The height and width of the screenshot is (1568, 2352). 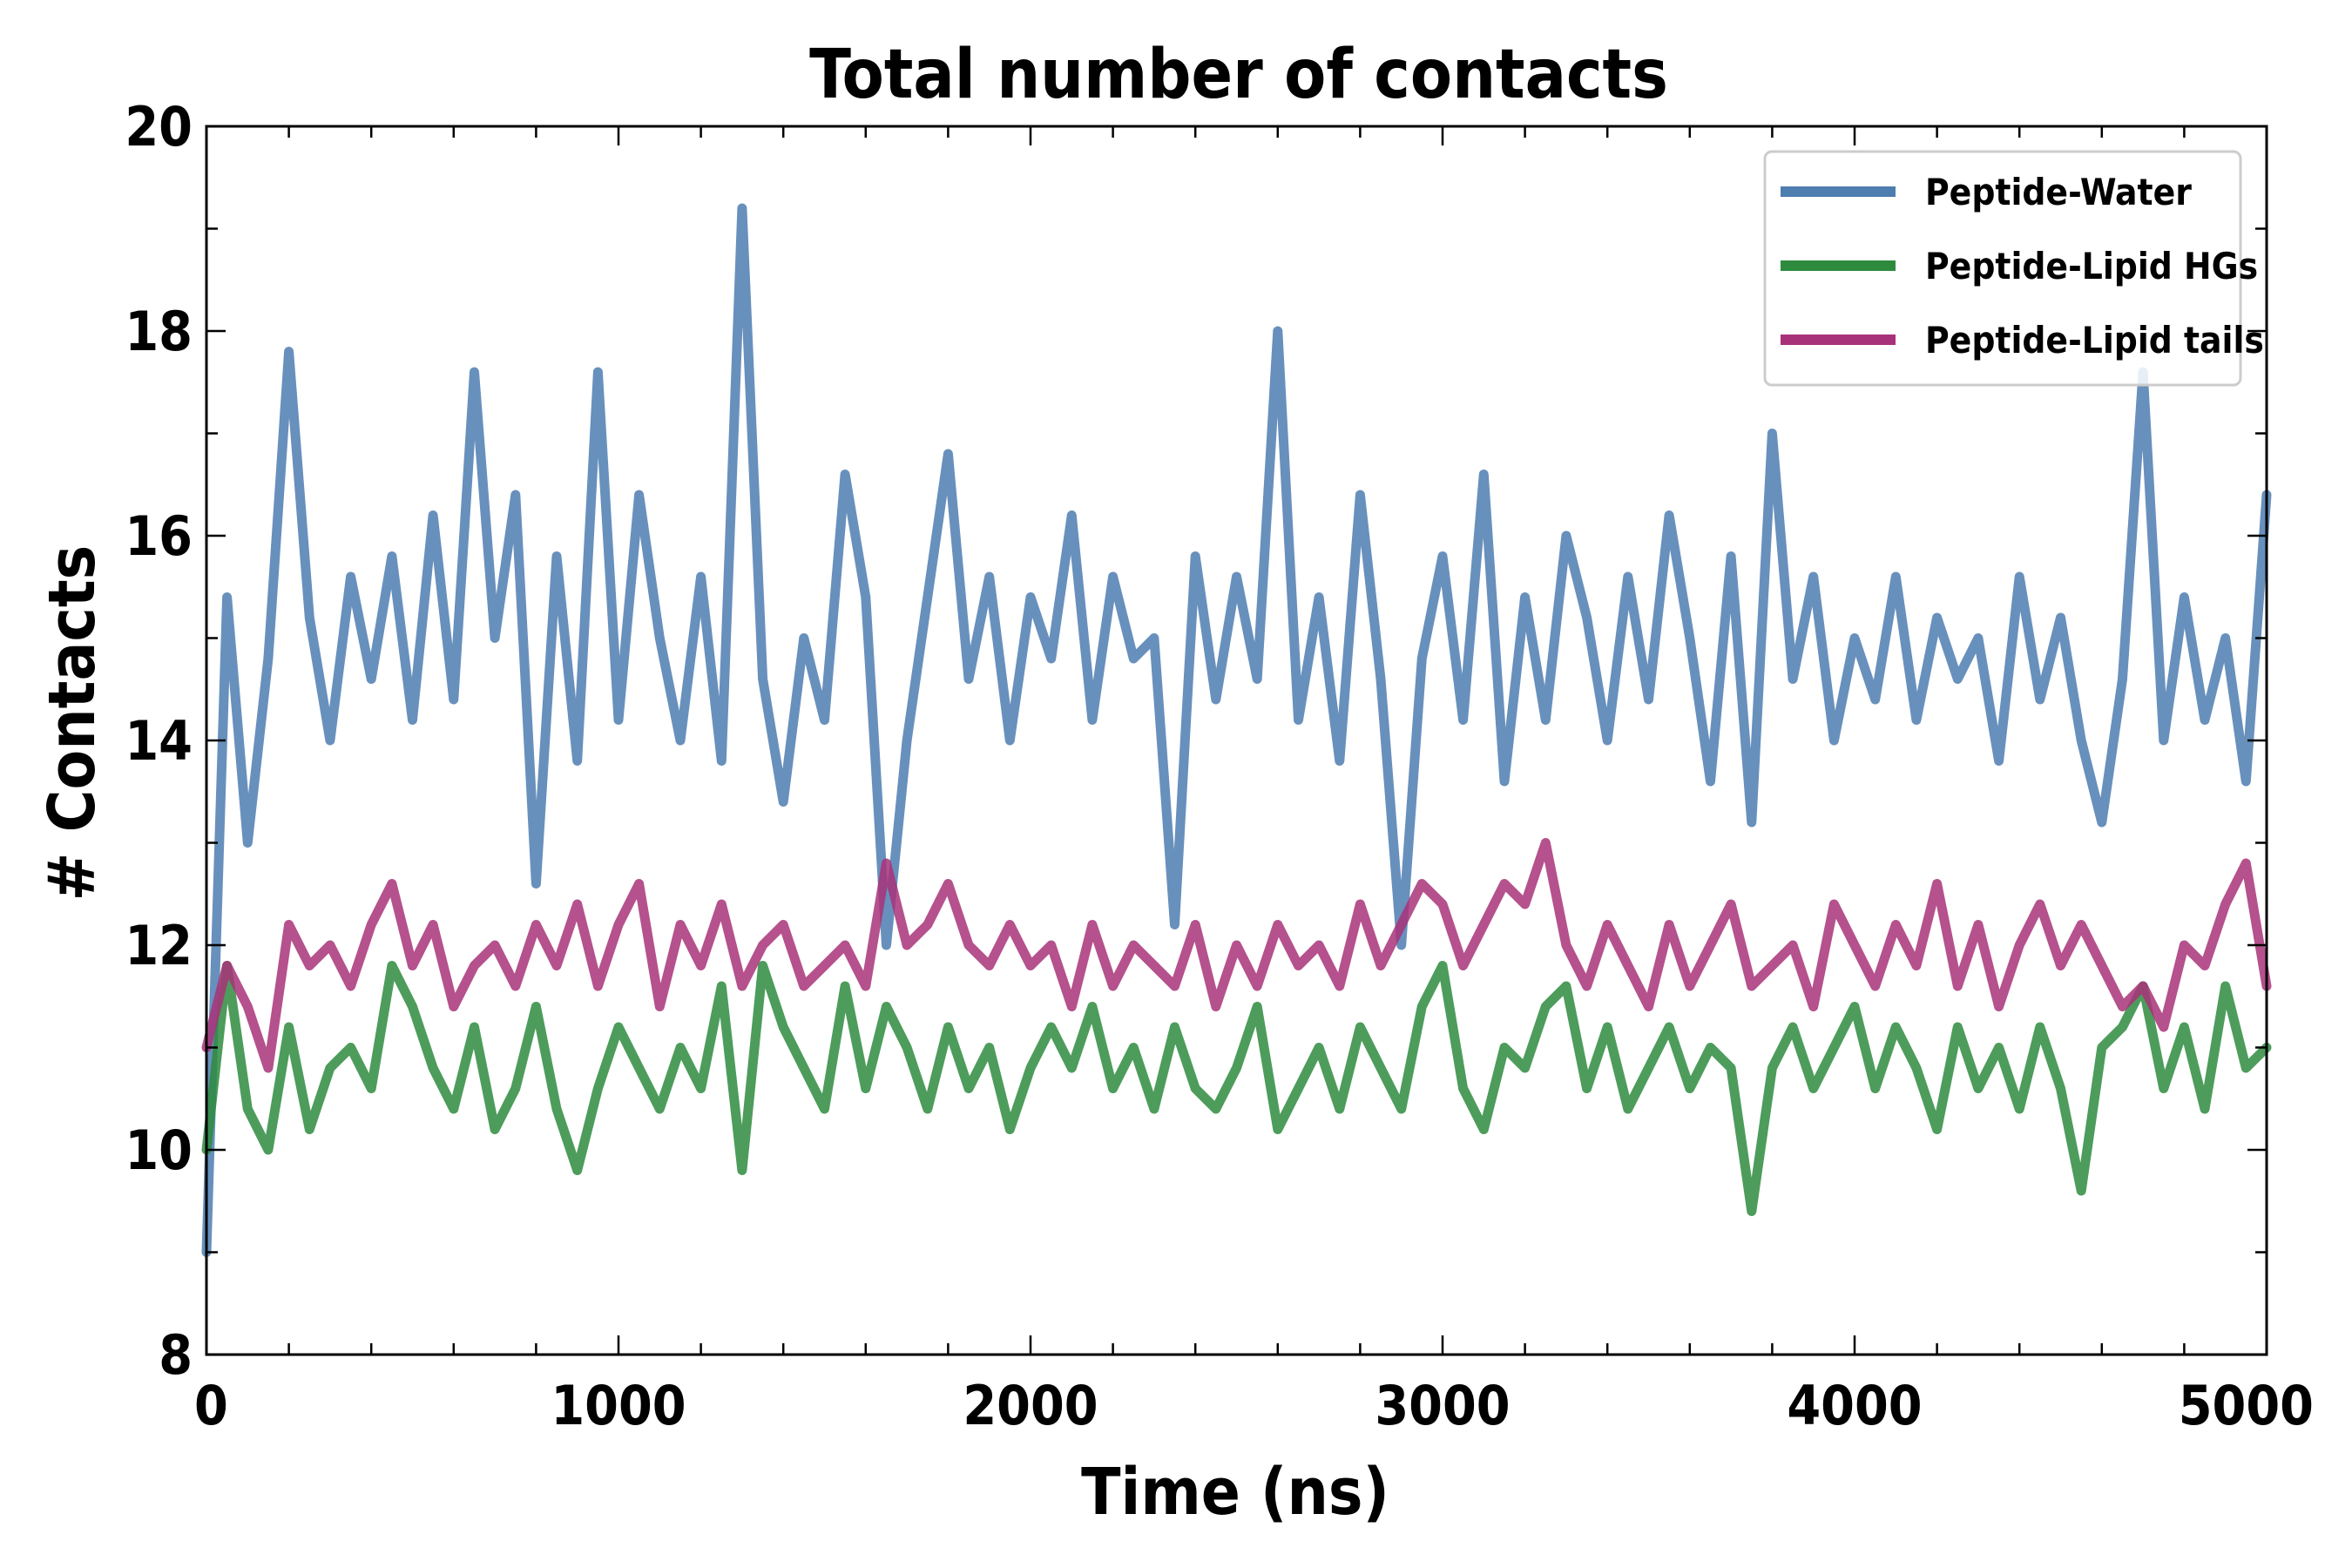 What do you see at coordinates (159, 536) in the screenshot?
I see `y-tick-label: 16` at bounding box center [159, 536].